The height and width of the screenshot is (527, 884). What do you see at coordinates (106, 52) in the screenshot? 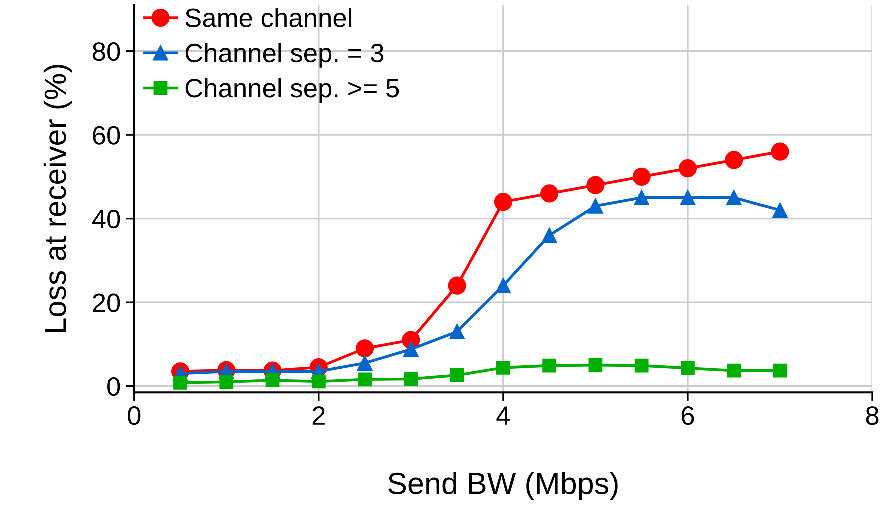
I see `y-tick-label: 80` at bounding box center [106, 52].